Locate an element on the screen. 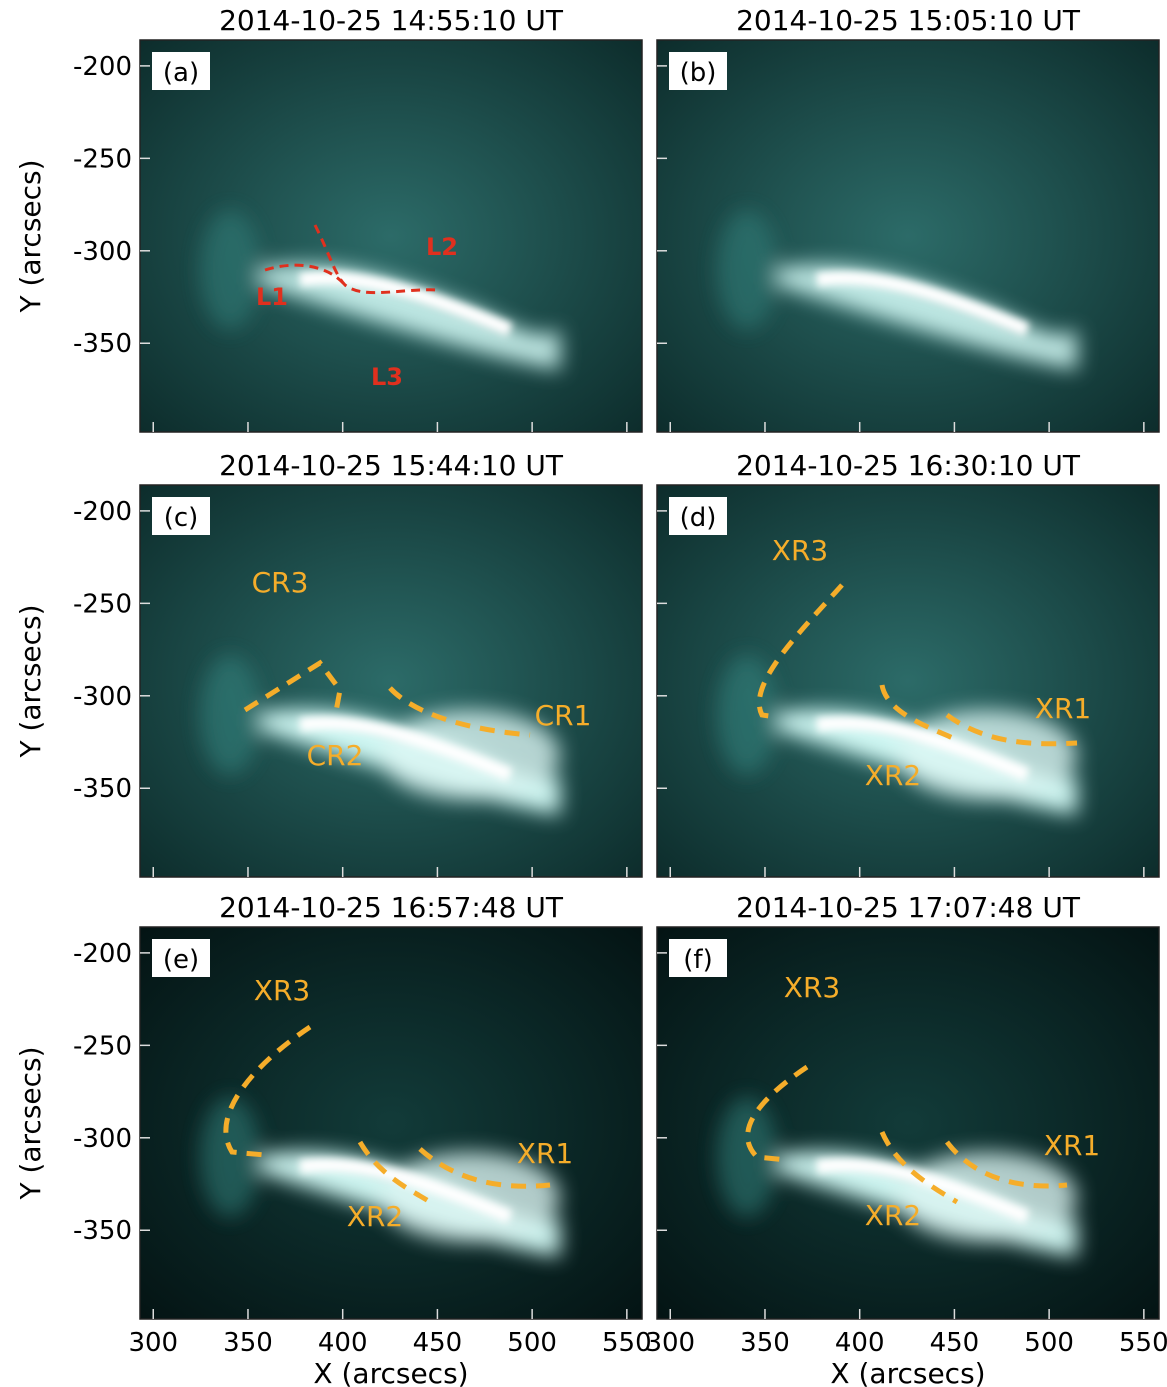  panel-label: (f) is located at coordinates (697, 960).